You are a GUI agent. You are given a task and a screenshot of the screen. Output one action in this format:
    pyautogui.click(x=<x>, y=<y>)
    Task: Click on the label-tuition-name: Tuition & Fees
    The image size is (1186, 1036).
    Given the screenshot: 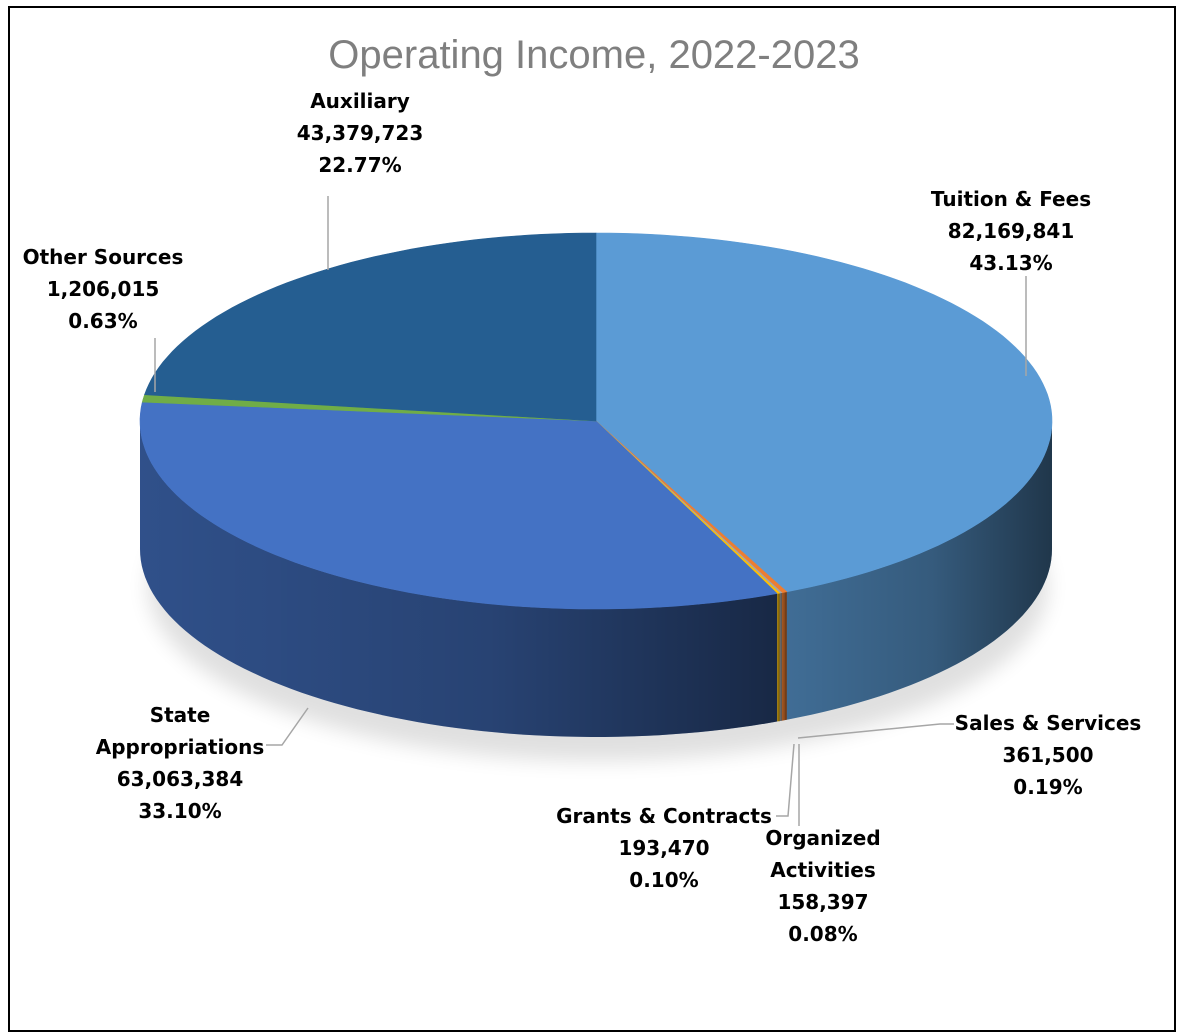 What is the action you would take?
    pyautogui.click(x=1011, y=199)
    